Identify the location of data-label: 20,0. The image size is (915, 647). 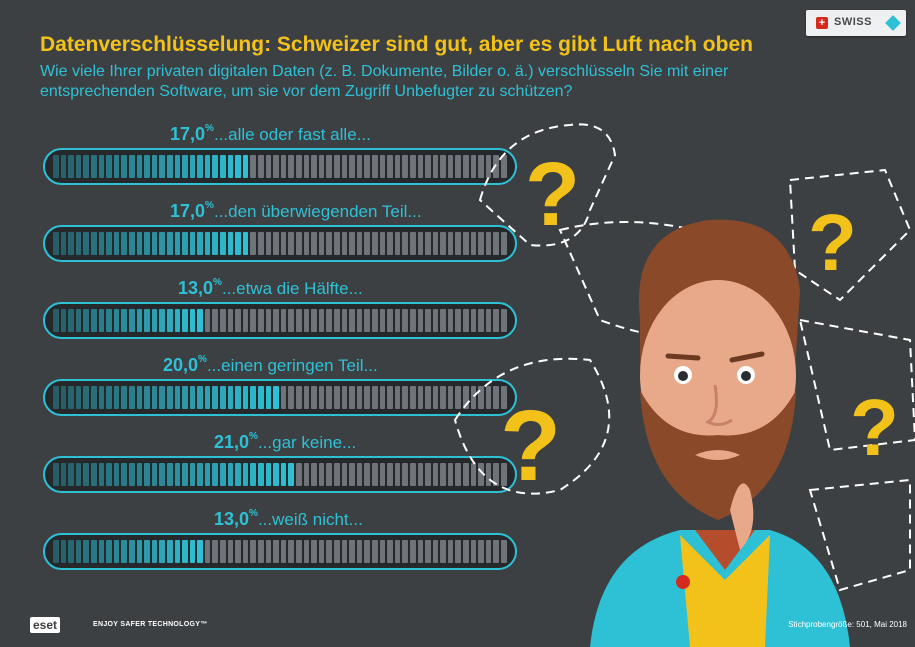
(181, 365).